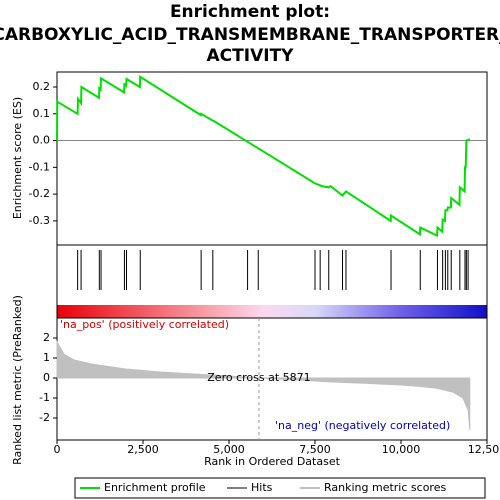 The image size is (500, 500). I want to click on x-tick-label: 0, so click(57, 449).